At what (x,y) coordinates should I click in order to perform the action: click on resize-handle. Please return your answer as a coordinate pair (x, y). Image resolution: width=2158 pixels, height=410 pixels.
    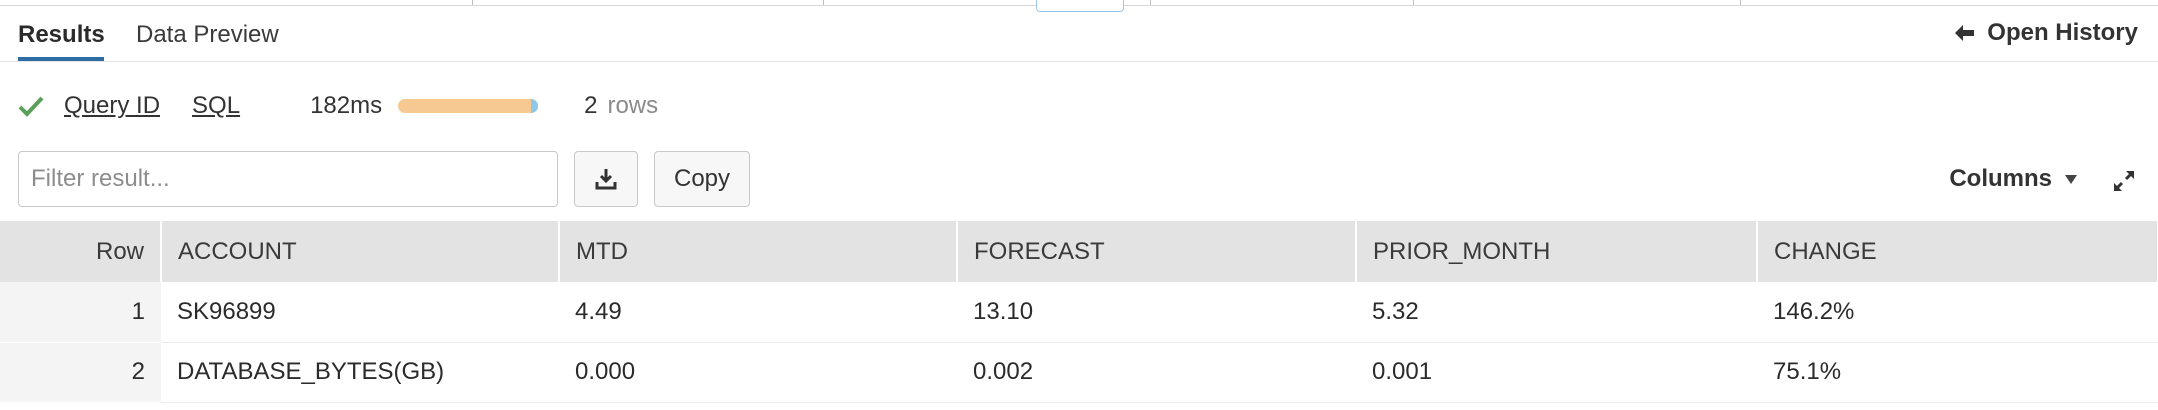
    Looking at the image, I should click on (1080, 6).